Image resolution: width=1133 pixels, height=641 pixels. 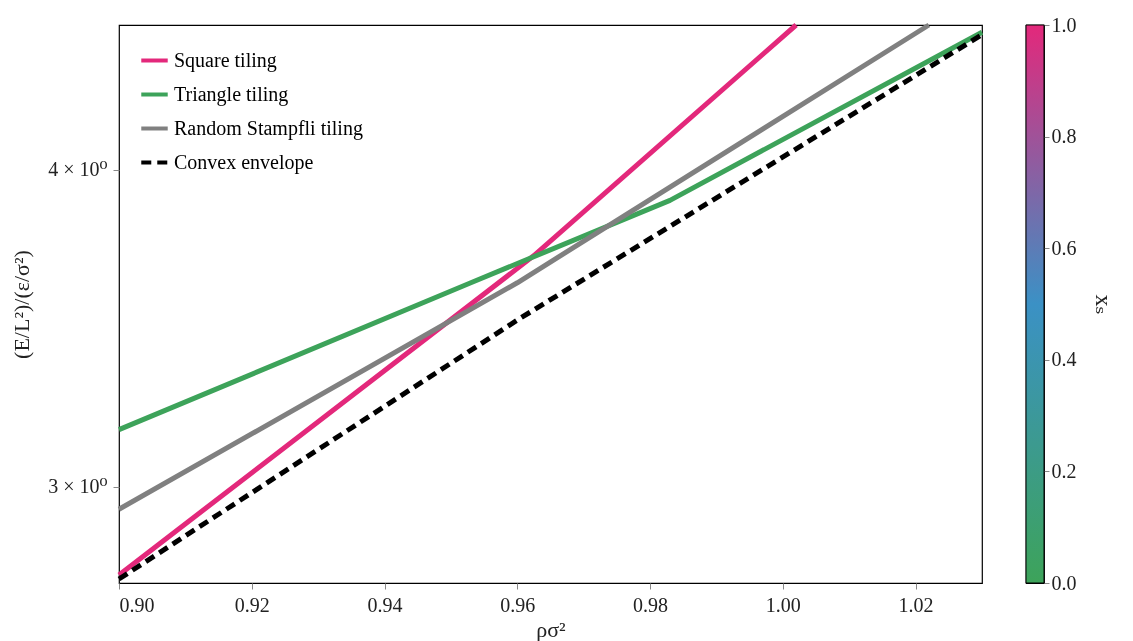 I want to click on color-bar-label: 1.0, so click(x=1064, y=24).